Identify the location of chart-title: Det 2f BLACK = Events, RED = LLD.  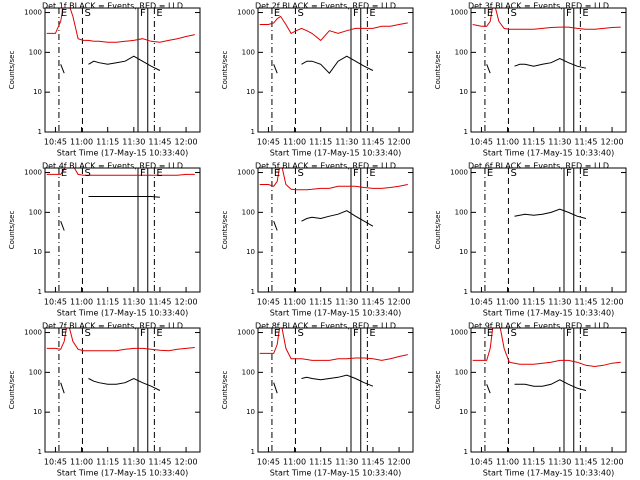
(325, 6).